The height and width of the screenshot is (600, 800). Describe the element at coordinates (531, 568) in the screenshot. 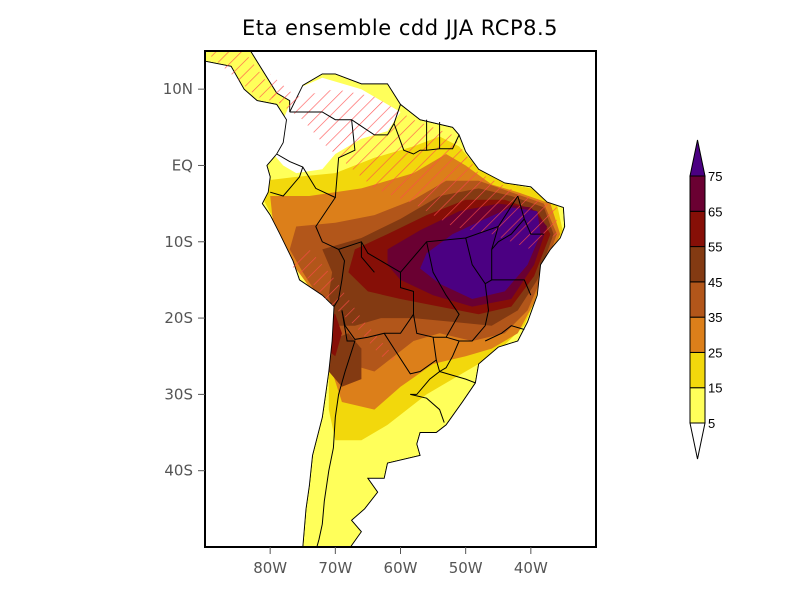

I see `lon-tick-label: 40W` at that location.